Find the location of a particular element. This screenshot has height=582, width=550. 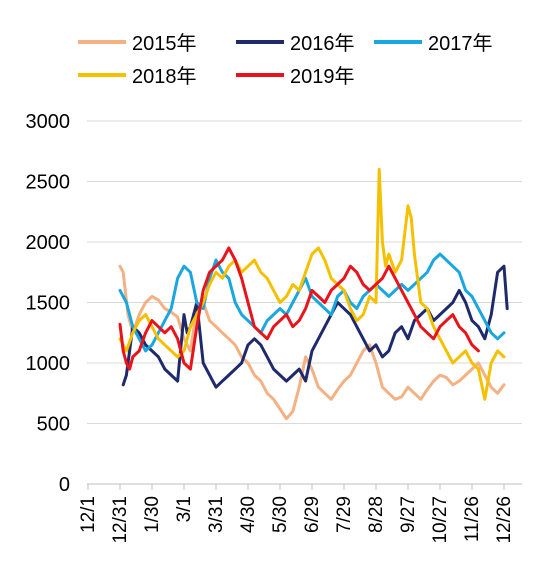

legend-label: 2019年 is located at coordinates (322, 76).